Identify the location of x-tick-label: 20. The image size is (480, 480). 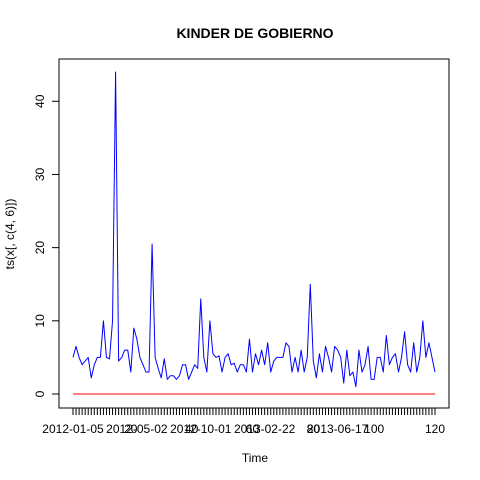
(131, 429).